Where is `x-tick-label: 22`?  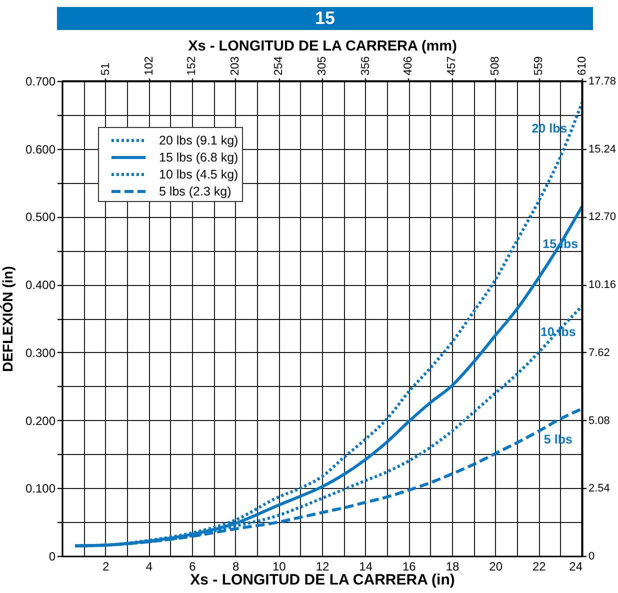 x-tick-label: 22 is located at coordinates (539, 567).